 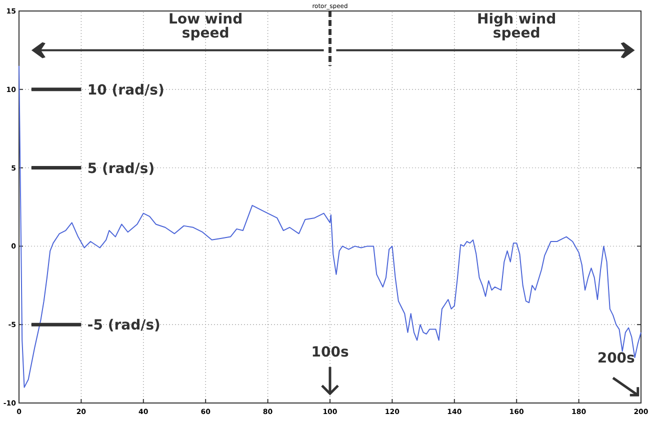 What do you see at coordinates (205, 27) in the screenshot?
I see `annotation: Low wind speed` at bounding box center [205, 27].